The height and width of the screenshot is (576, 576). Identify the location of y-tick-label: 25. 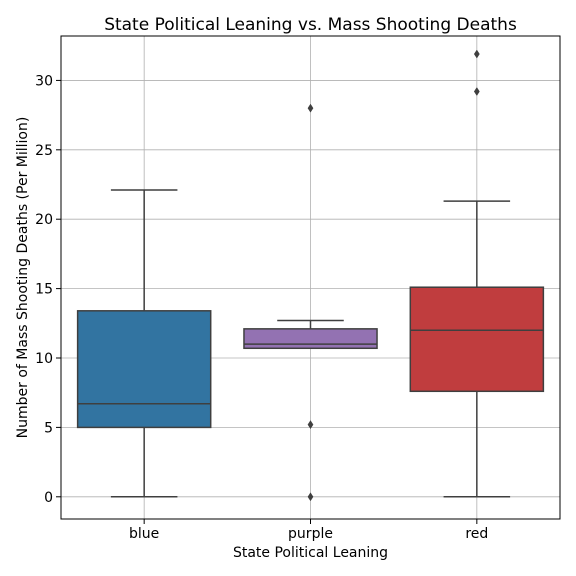
(44, 151).